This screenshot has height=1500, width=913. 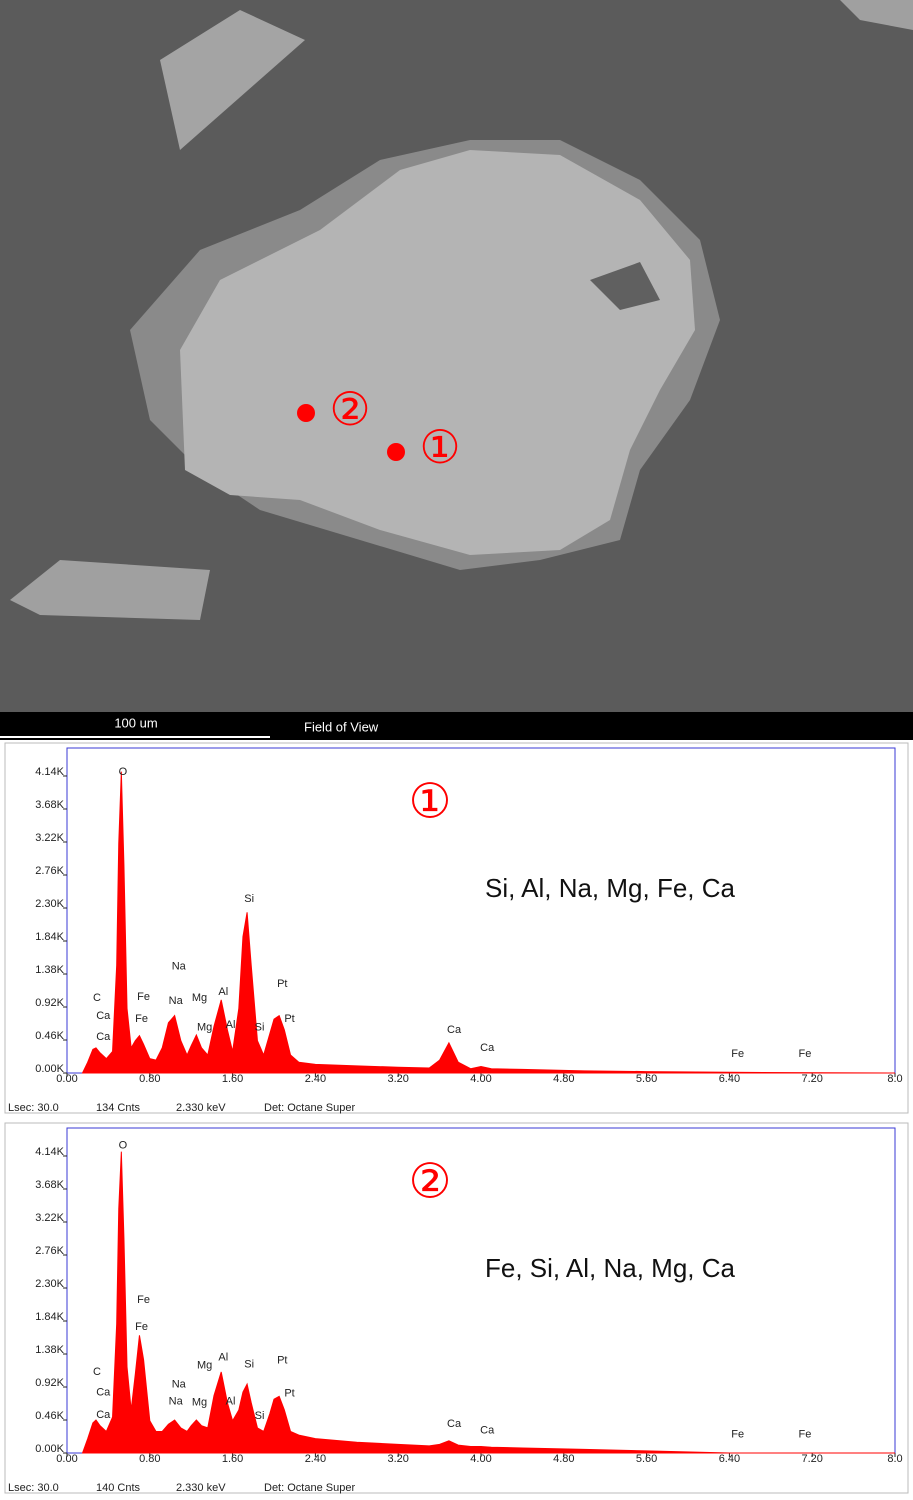 What do you see at coordinates (439, 447) in the screenshot?
I see `marker-label: ①` at bounding box center [439, 447].